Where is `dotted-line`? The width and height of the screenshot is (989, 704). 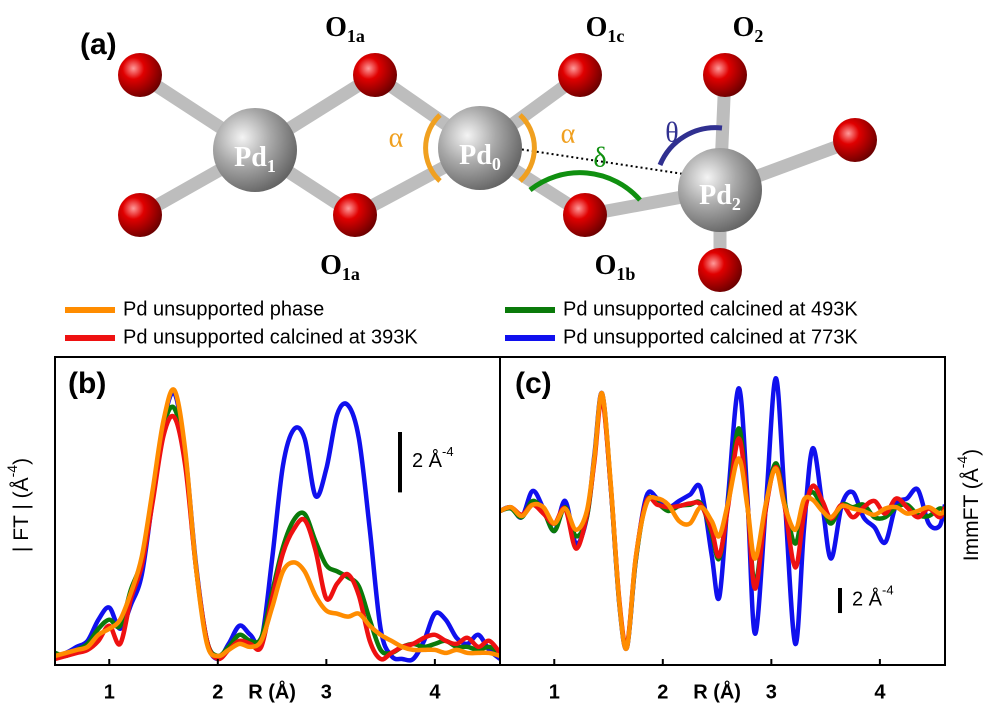 dotted-line is located at coordinates (601, 161).